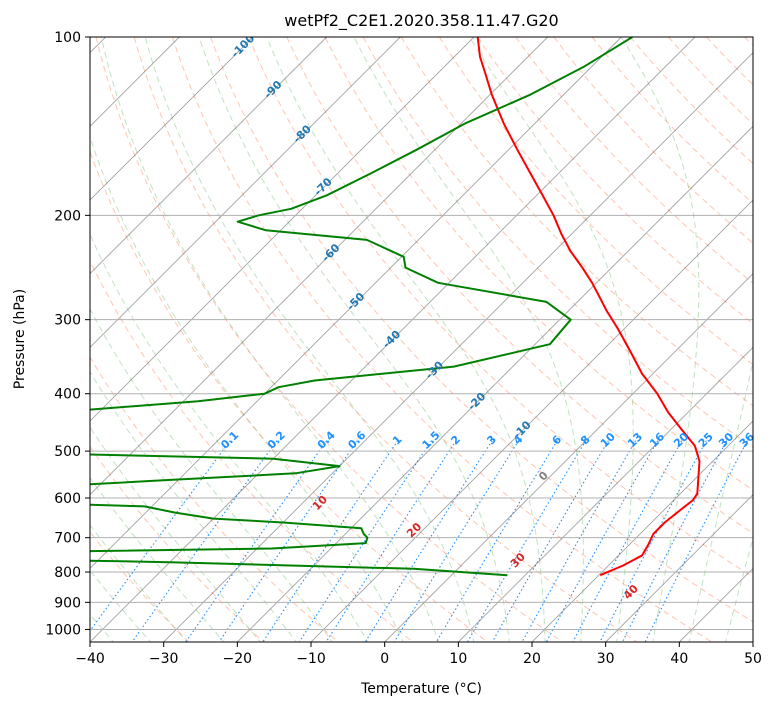 Image resolution: width=775 pixels, height=708 pixels. Describe the element at coordinates (458, 659) in the screenshot. I see `x-tick-label: 10` at that location.